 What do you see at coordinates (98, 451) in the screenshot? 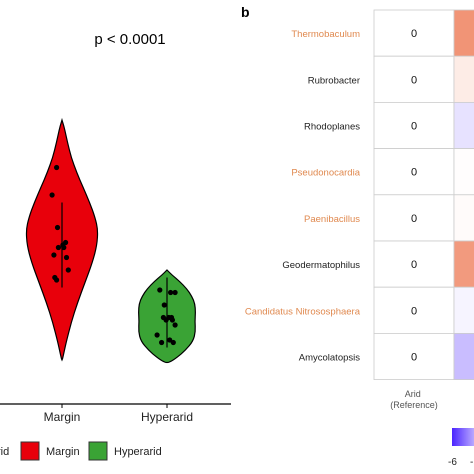
I see `legend-swatch-hyperarid` at bounding box center [98, 451].